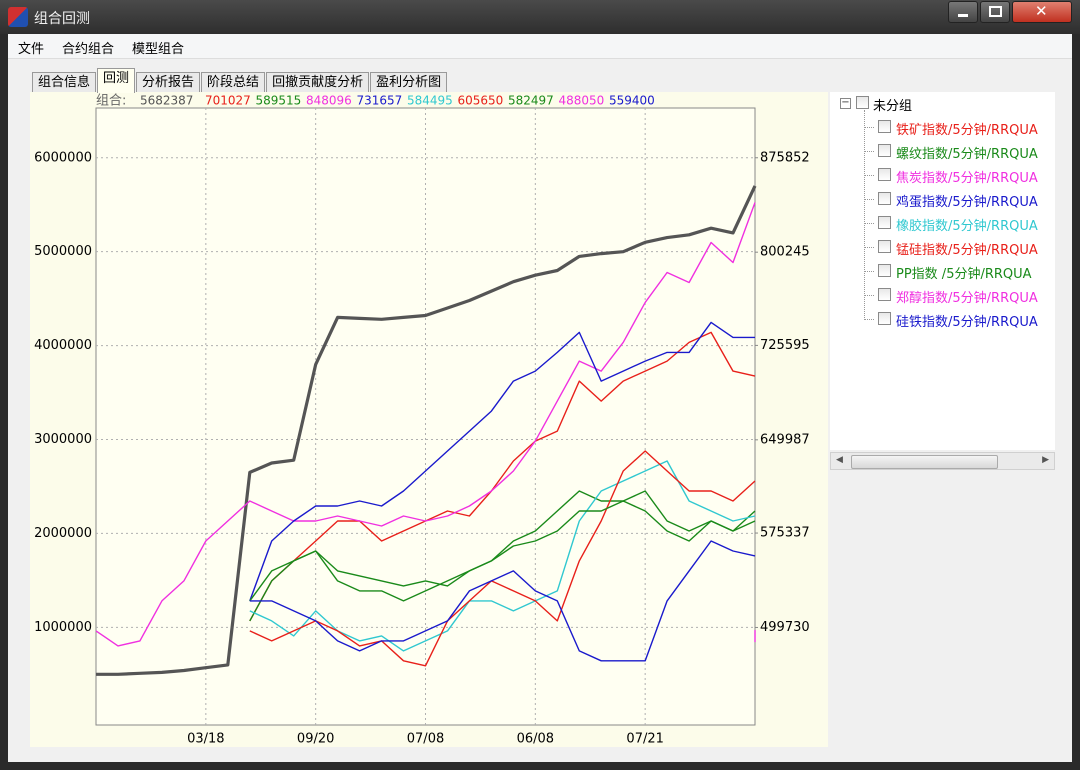  What do you see at coordinates (116, 80) in the screenshot?
I see `tab: 回测` at bounding box center [116, 80].